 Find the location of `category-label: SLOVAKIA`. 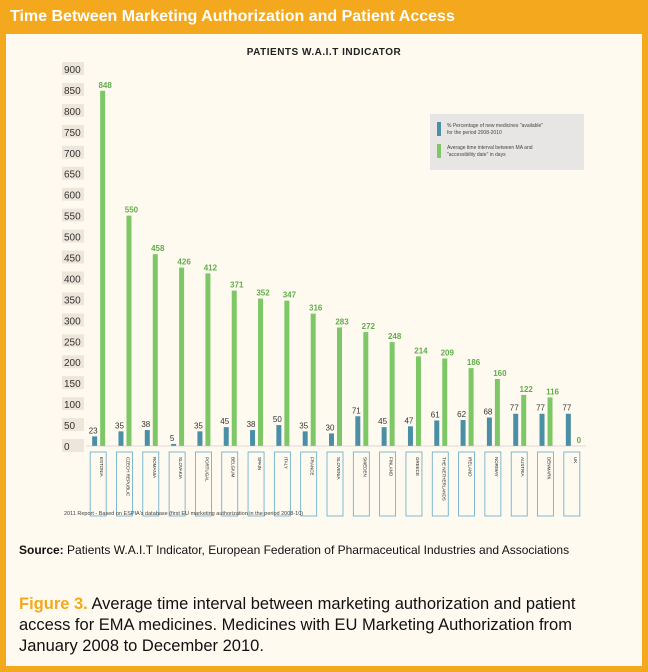

category-label: SLOVAKIA is located at coordinates (180, 468).